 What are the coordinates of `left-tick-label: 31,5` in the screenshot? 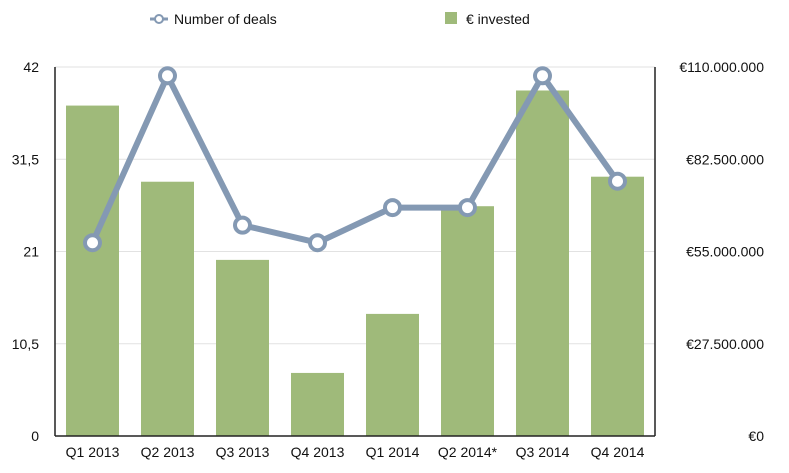 It's located at (25, 159).